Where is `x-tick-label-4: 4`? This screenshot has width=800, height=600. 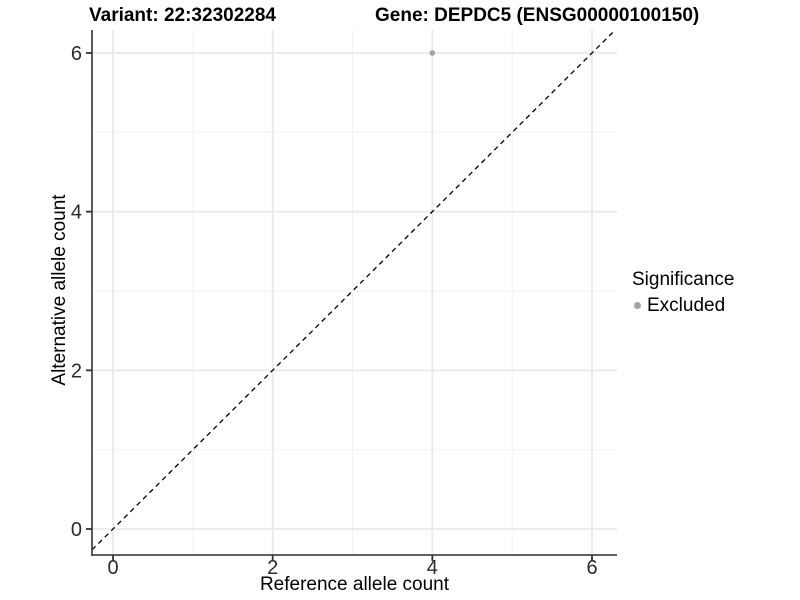
x-tick-label-4: 4 is located at coordinates (432, 568).